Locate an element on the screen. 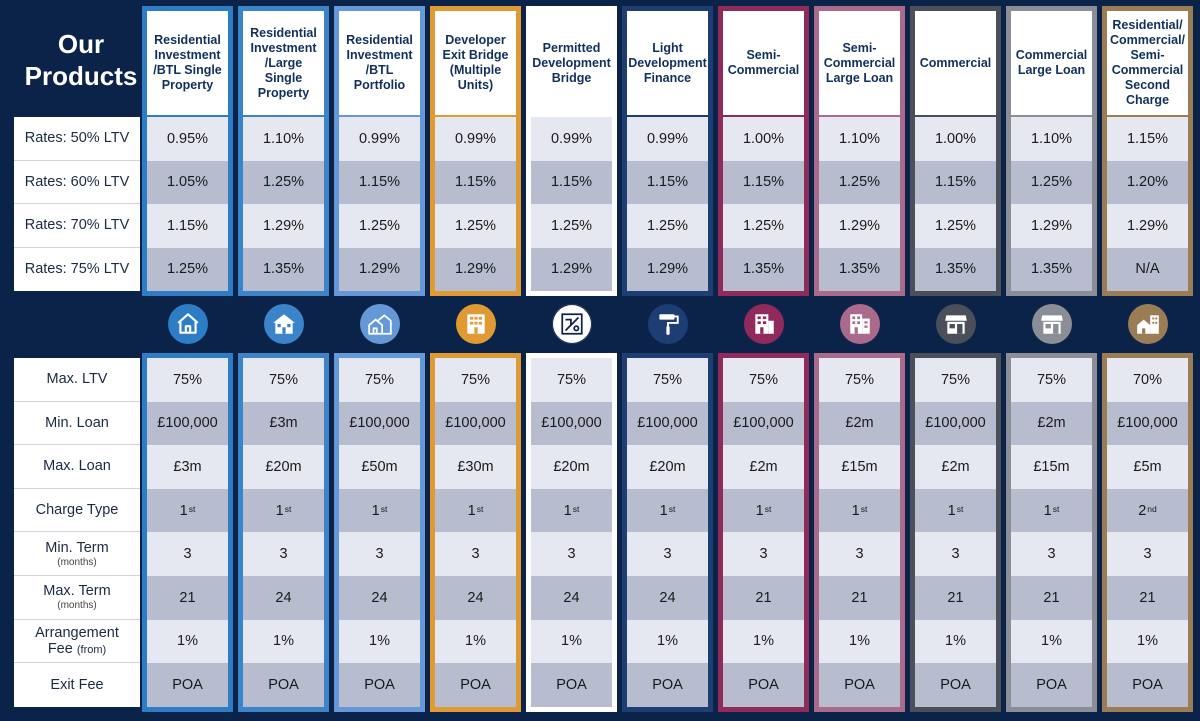 This screenshot has width=1200, height=721. detail-cell-min-loan: £3m is located at coordinates (283, 423).